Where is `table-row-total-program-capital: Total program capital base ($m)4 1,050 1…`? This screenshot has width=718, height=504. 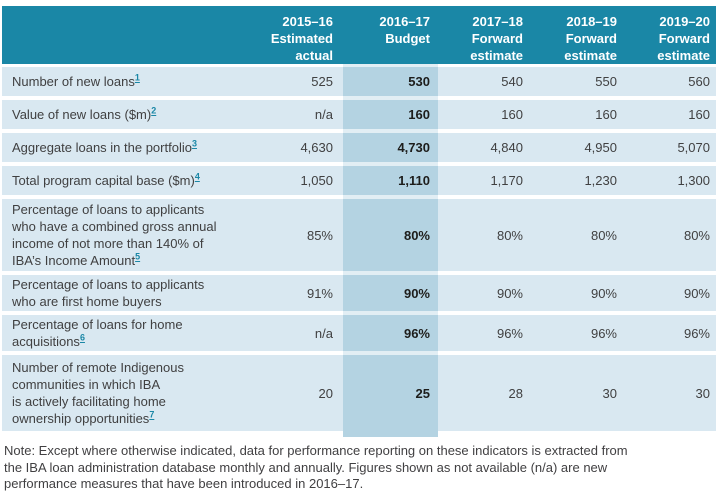
table-row-total-program-capital: Total program capital base ($m)4 1,050 1… is located at coordinates (359, 180).